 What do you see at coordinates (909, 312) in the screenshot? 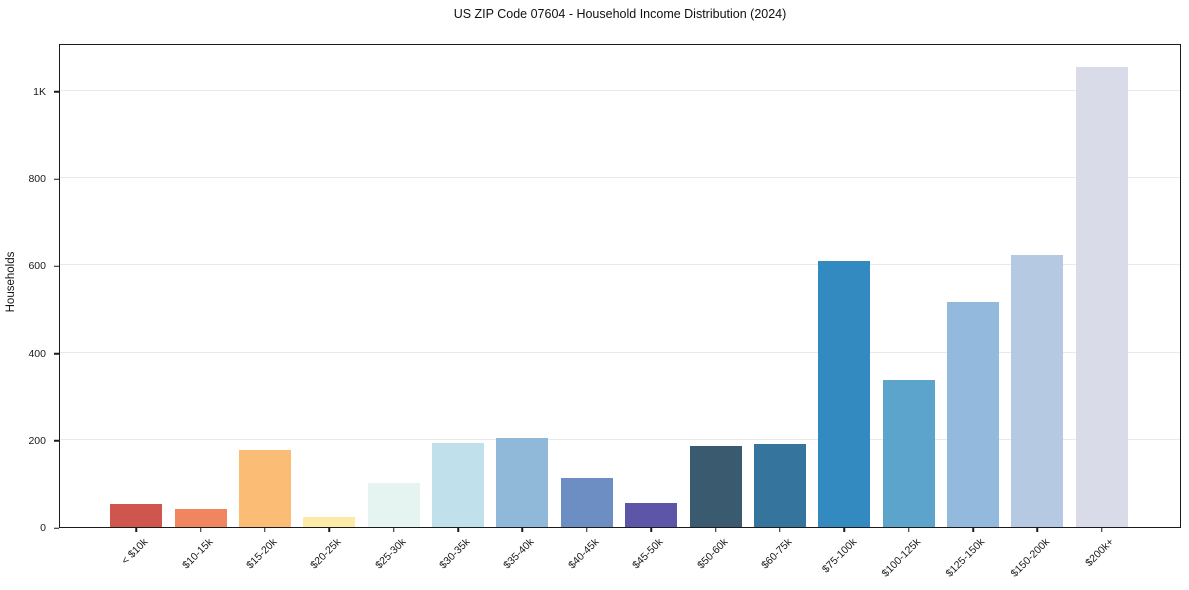
I see `bar-slot: $100-125k` at bounding box center [909, 312].